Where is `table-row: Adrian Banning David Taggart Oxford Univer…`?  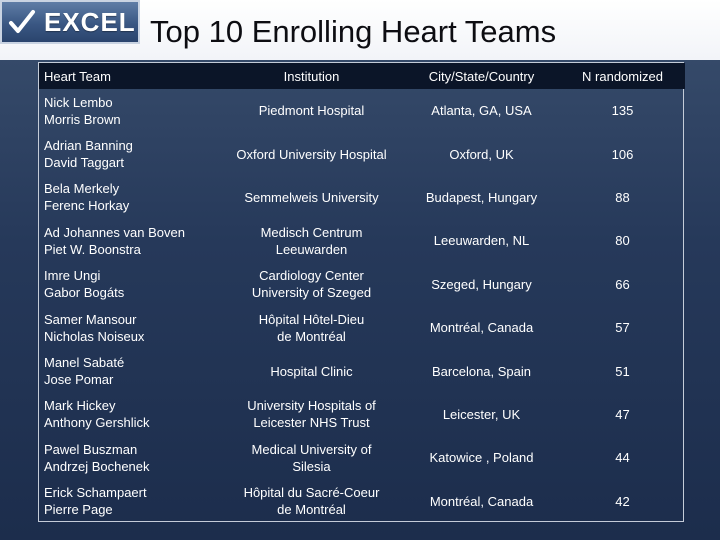 table-row: Adrian Banning David Taggart Oxford Univer… is located at coordinates (362, 153).